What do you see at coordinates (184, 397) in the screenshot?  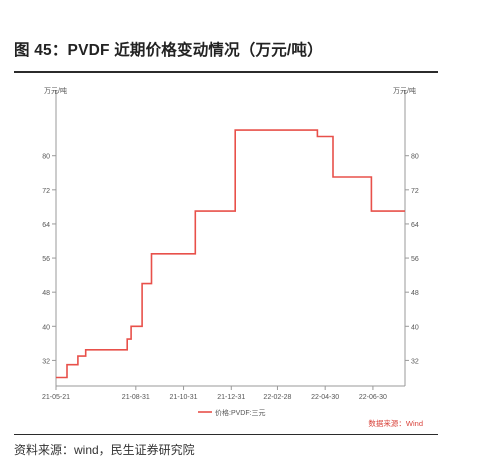 I see `x-tick-label: 21-10-31` at bounding box center [184, 397].